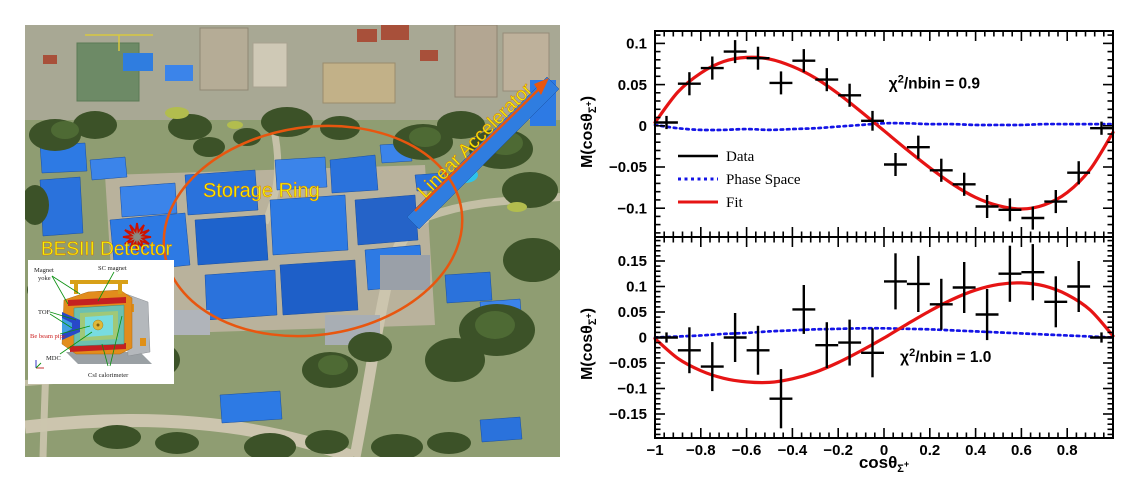  I want to click on linac-building-strip, so click(483, 153).